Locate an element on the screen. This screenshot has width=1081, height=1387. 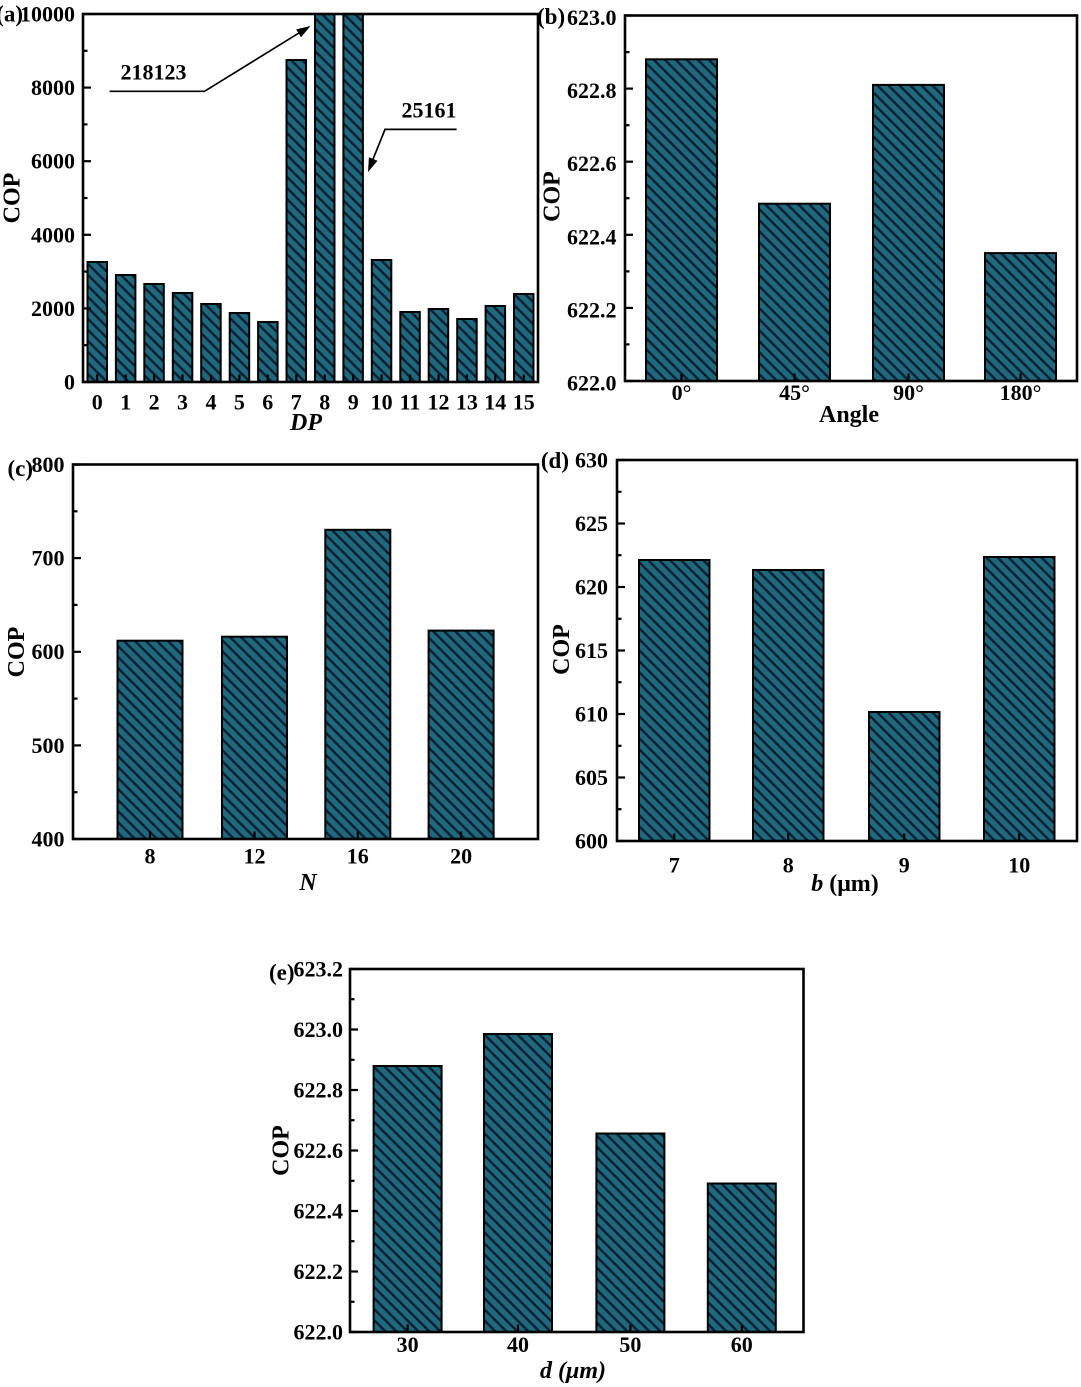
svg-text: 218123 is located at coordinates (154, 72).